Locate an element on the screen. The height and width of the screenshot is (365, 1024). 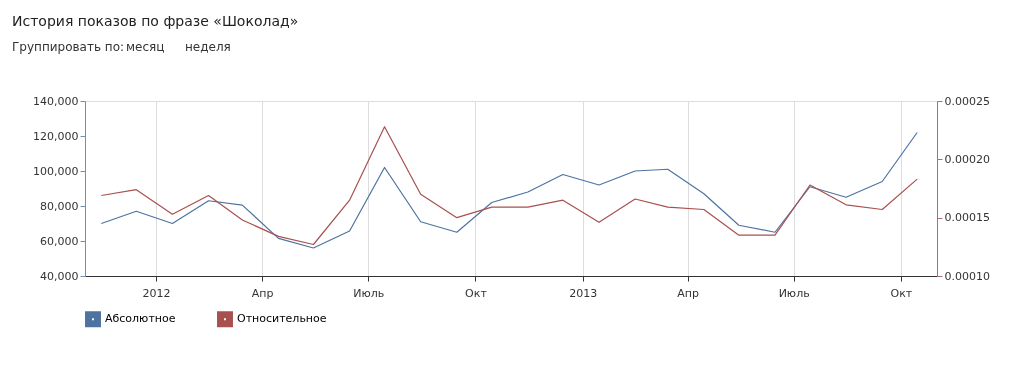
x-tick-label: 2013 is located at coordinates (583, 293).